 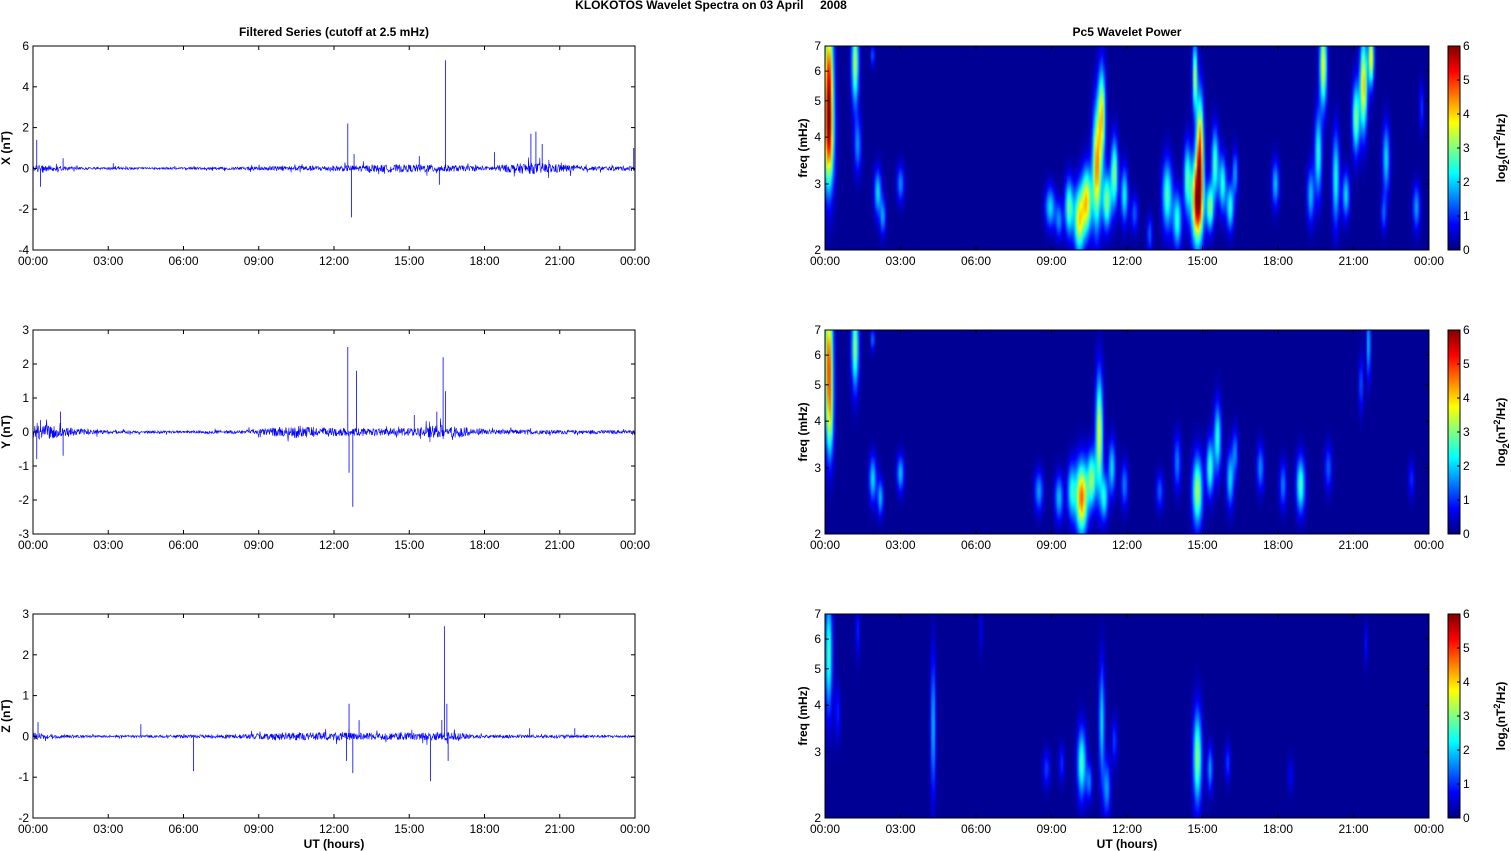 What do you see at coordinates (1127, 261) in the screenshot?
I see `wavelet-x-xtick-label: 12:00` at bounding box center [1127, 261].